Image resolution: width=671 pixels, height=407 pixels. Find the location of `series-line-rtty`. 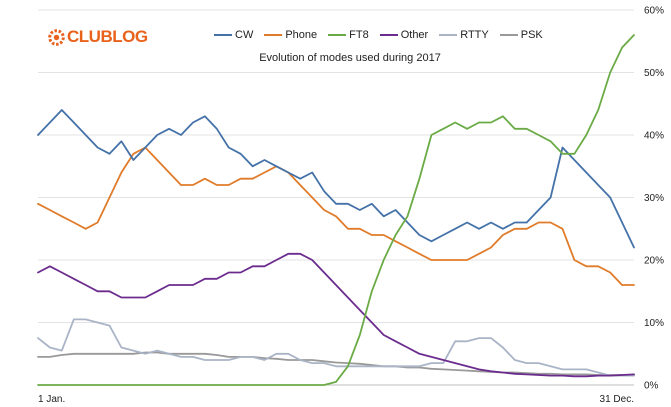

series-line-rtty is located at coordinates (336, 347).